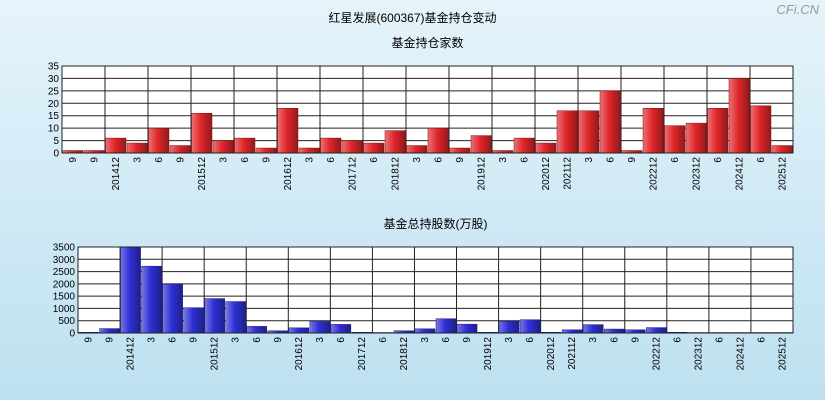 This screenshot has width=825, height=400. What do you see at coordinates (567, 173) in the screenshot?
I see `holders-x-tick-label: 202112` at bounding box center [567, 173].